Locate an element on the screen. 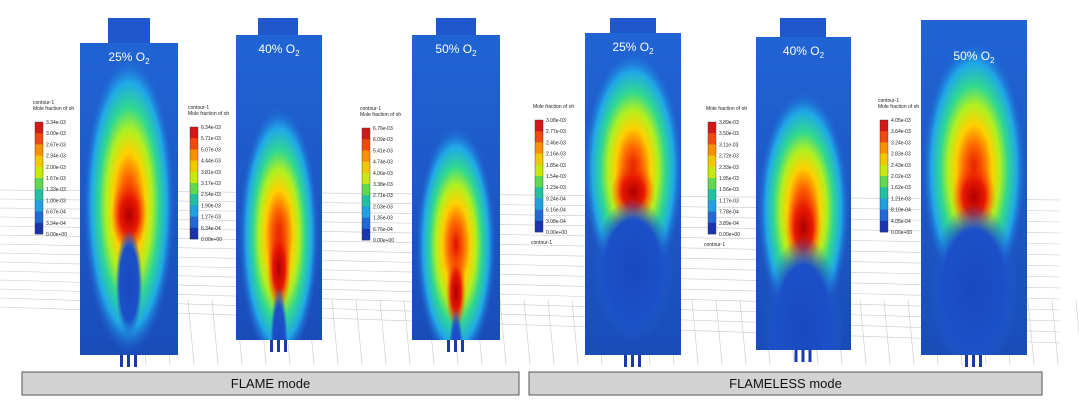  label-text: 25% O is located at coordinates (126, 57).